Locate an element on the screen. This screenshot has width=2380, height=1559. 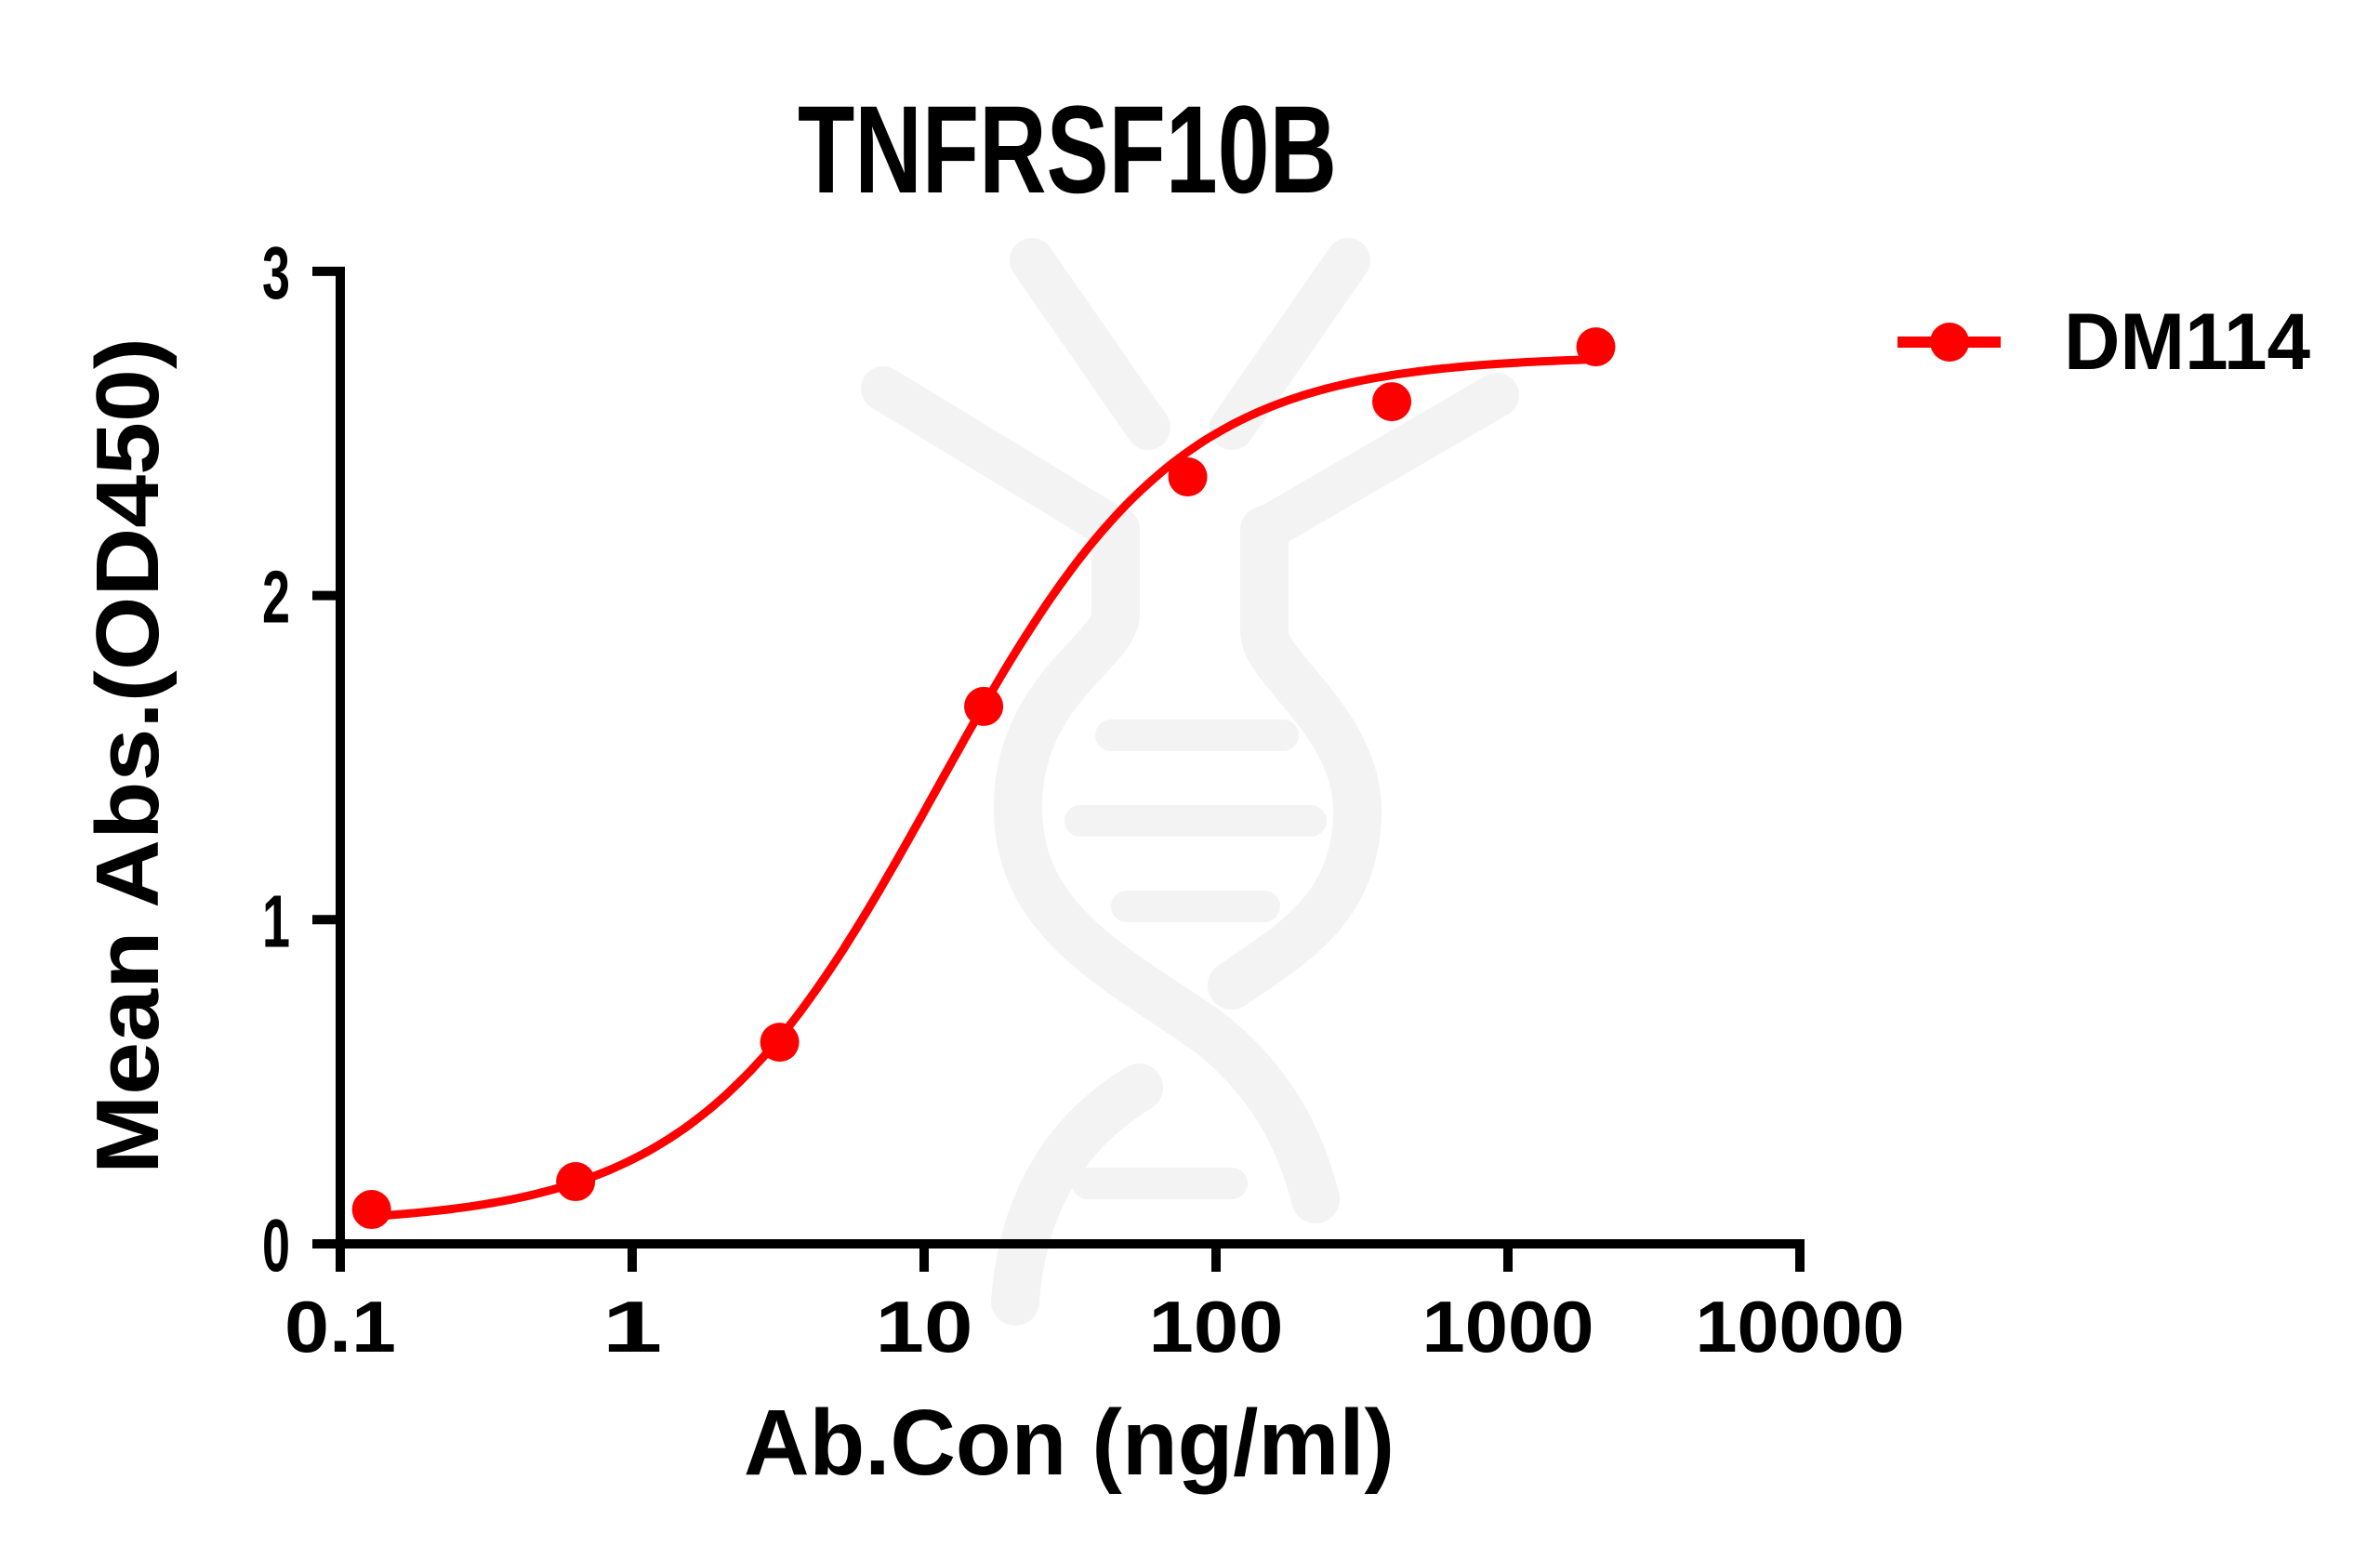
x-tick-label: 10 is located at coordinates (924, 1326).